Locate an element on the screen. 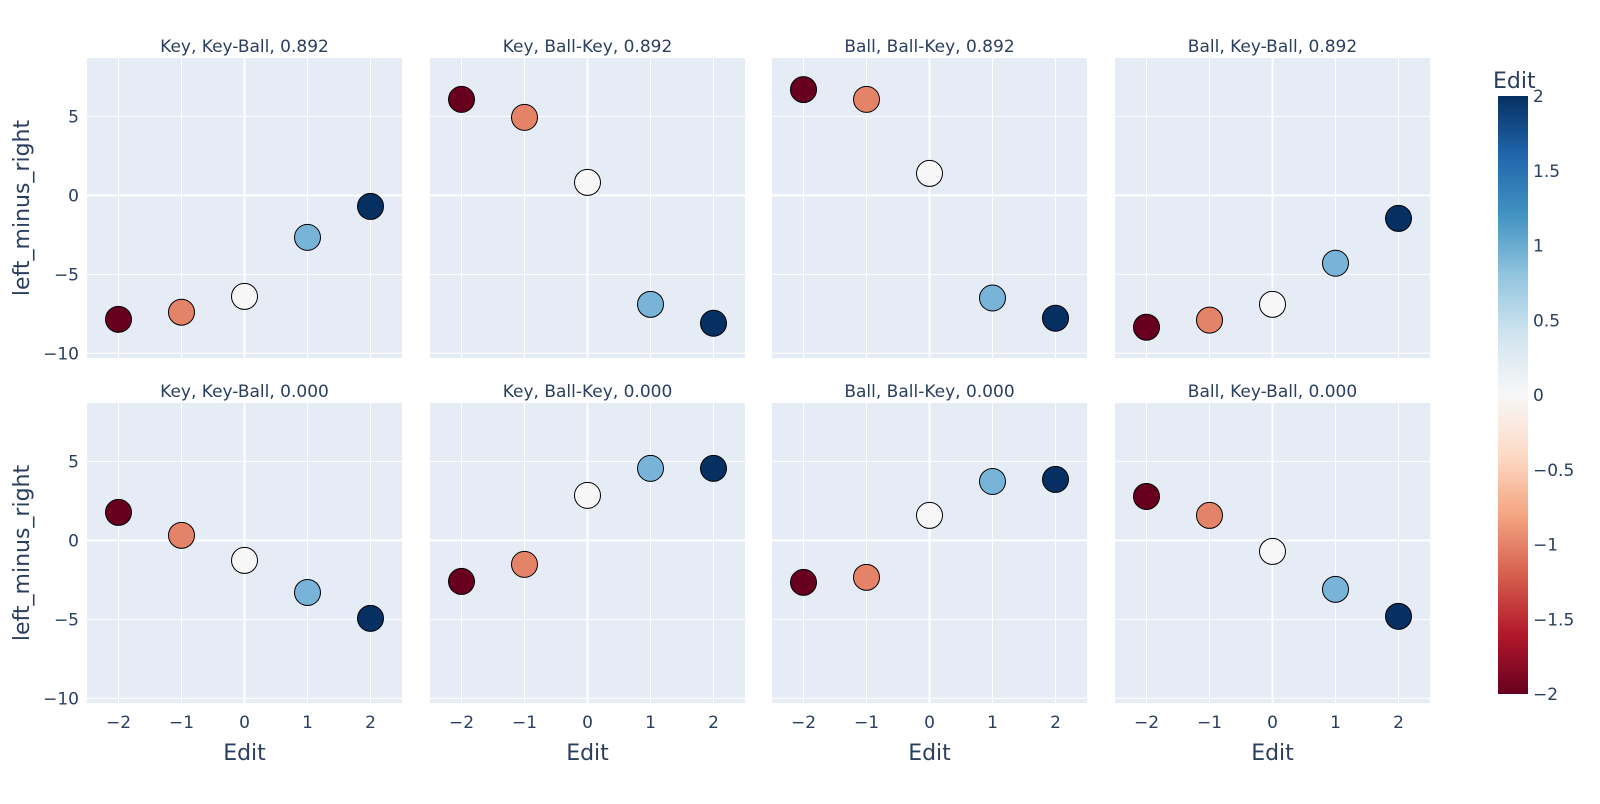 The height and width of the screenshot is (804, 1600). colorbar-tick-label: −1.5 is located at coordinates (1553, 620).